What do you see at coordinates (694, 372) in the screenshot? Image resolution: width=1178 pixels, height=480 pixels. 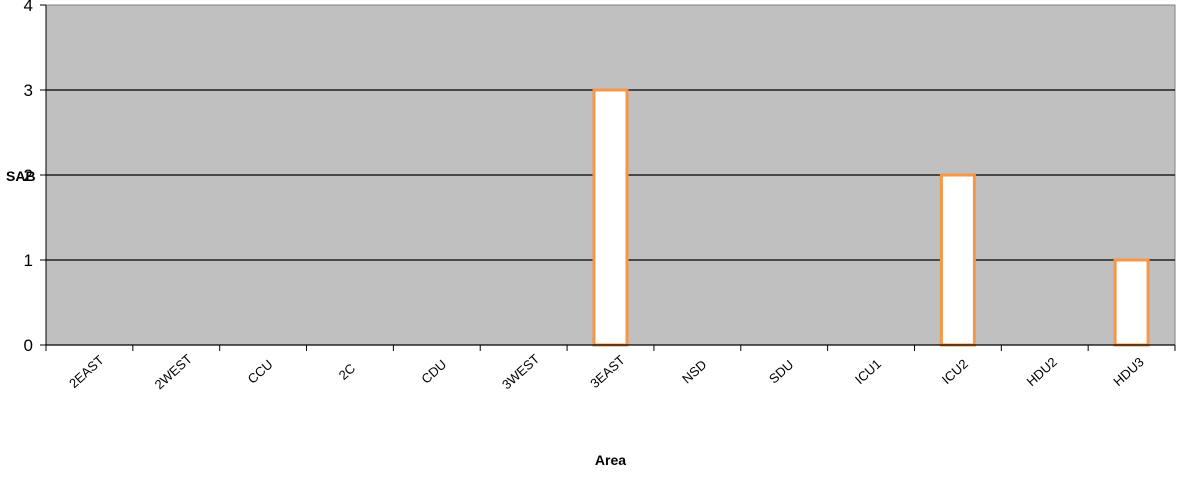 I see `x-tick-label: NSD` at bounding box center [694, 372].